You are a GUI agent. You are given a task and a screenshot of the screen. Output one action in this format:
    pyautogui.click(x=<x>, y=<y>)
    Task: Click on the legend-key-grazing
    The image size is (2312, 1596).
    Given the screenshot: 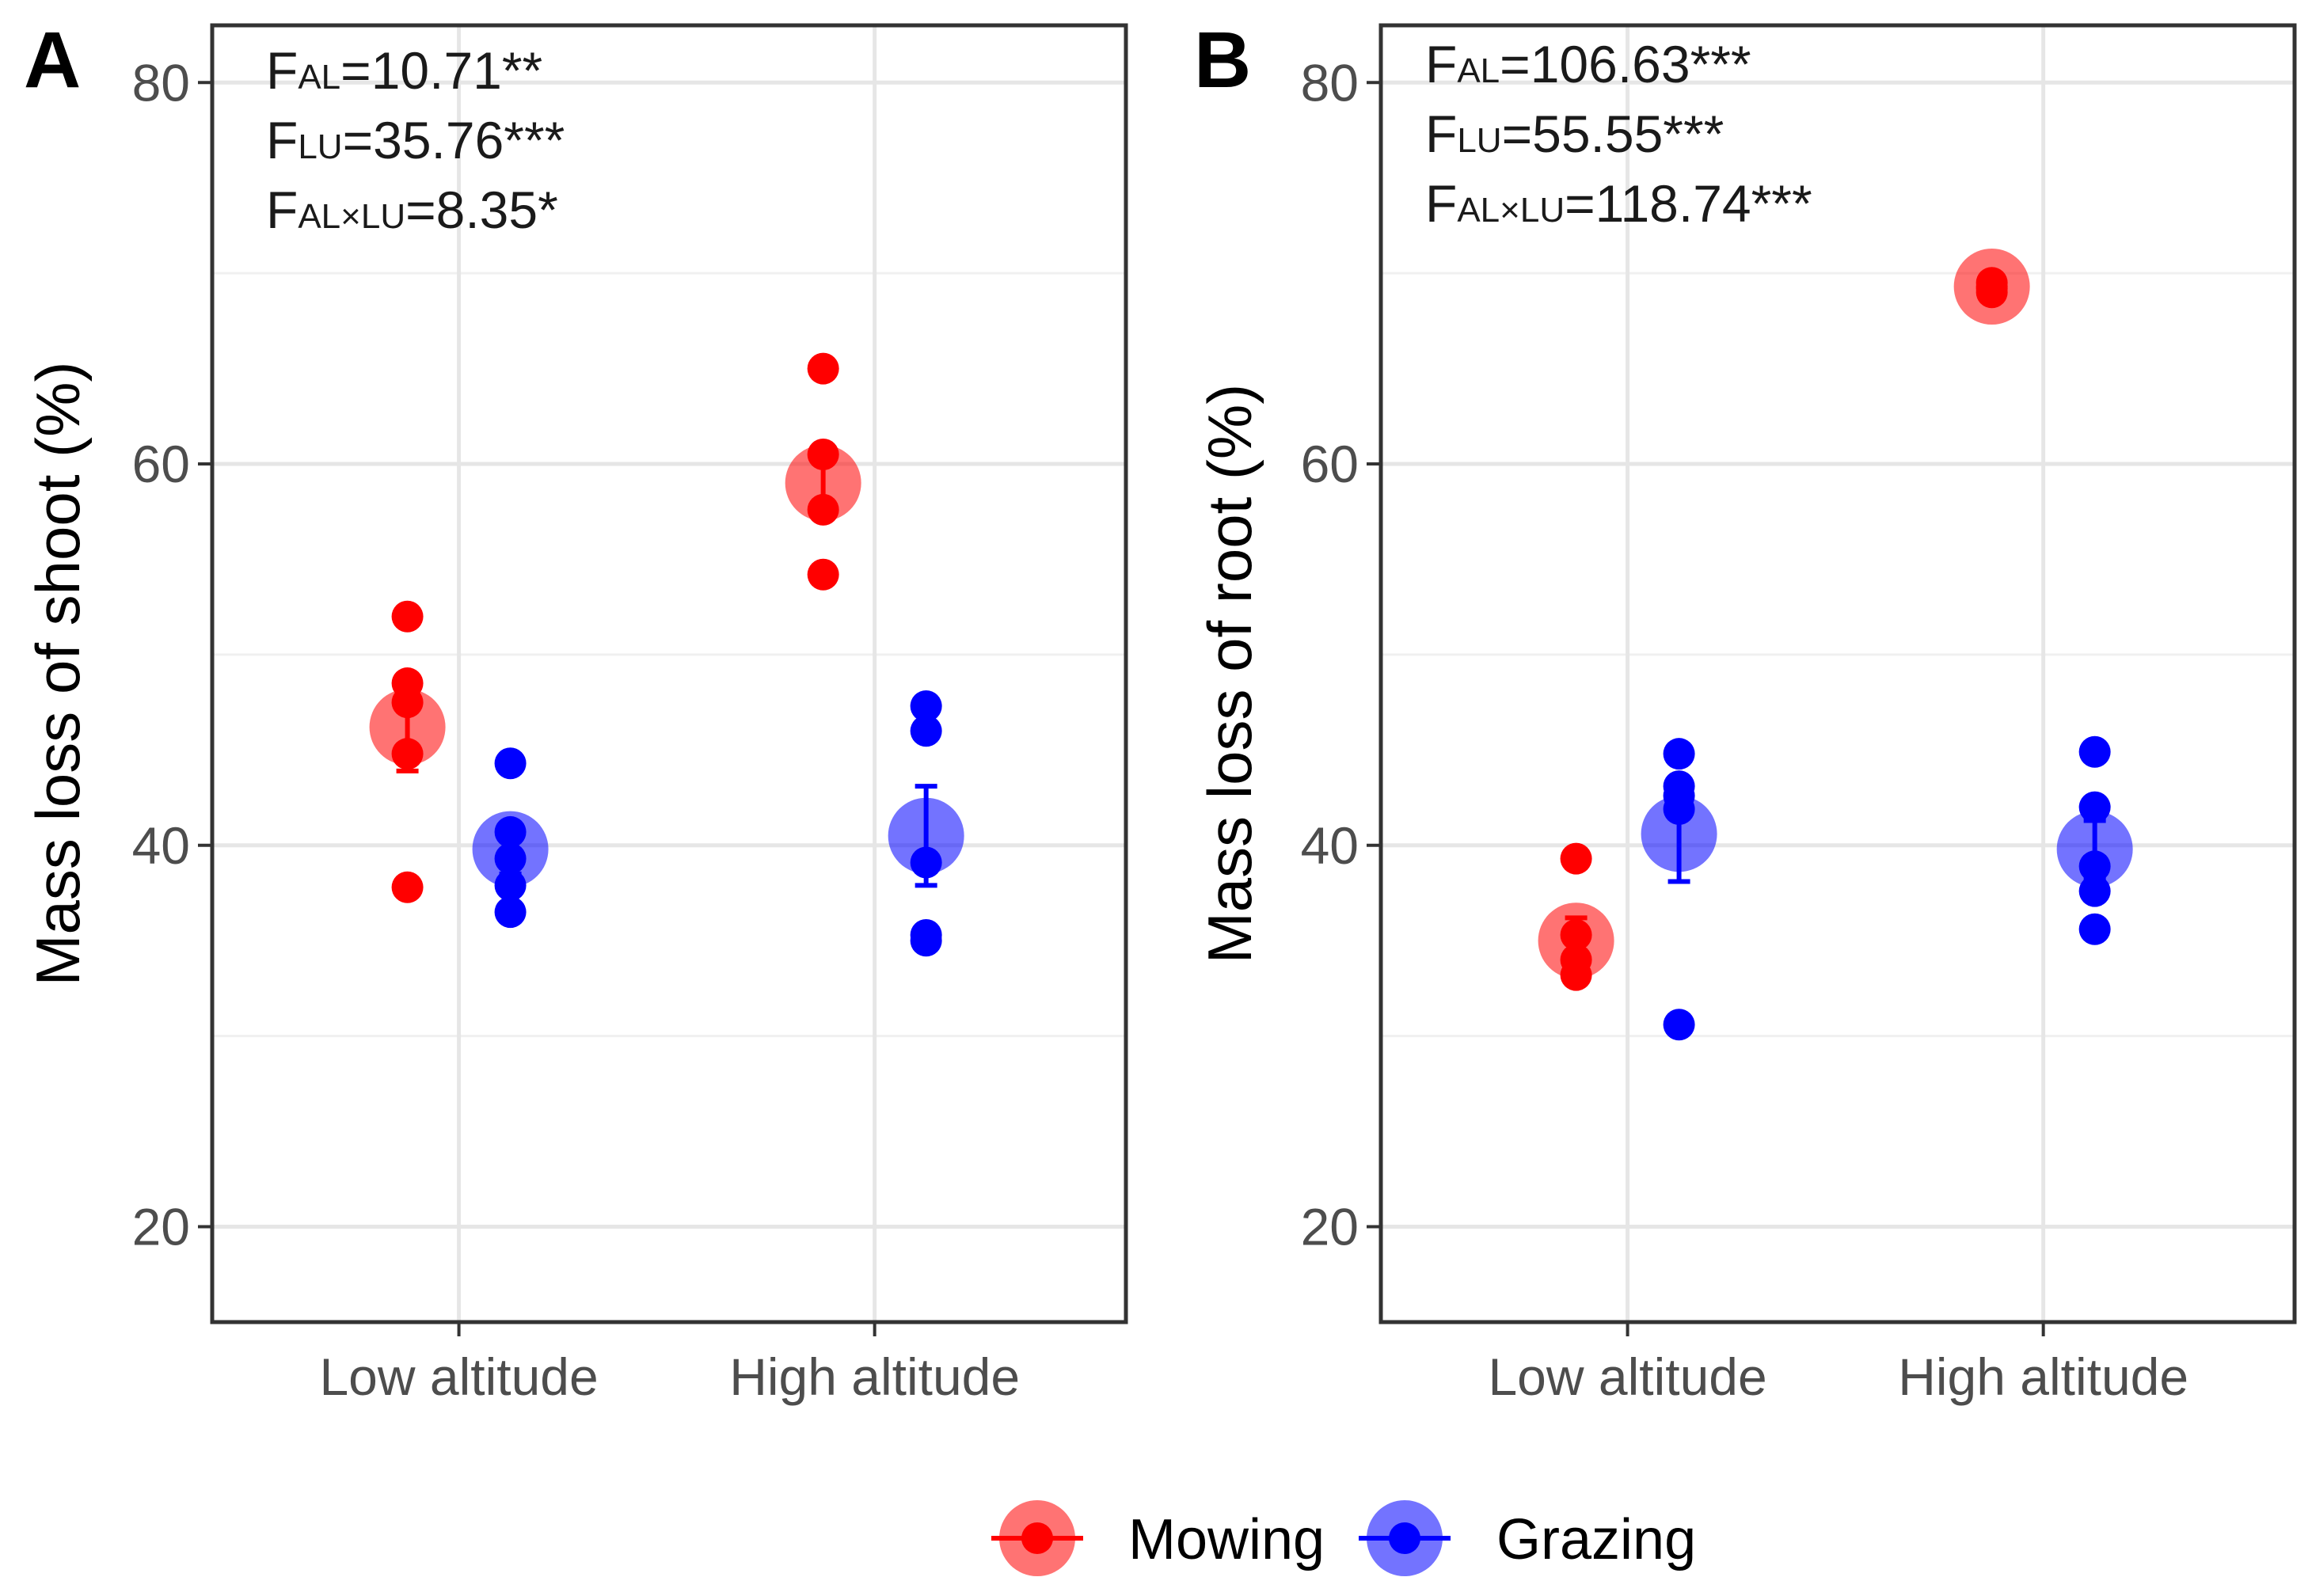 What is the action you would take?
    pyautogui.click(x=1405, y=1538)
    